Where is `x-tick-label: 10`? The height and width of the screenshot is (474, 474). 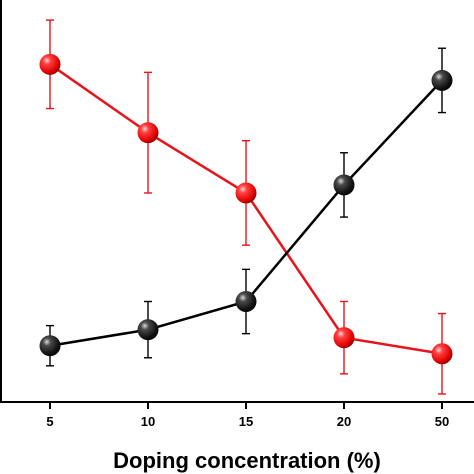
x-tick-label: 10 is located at coordinates (148, 421).